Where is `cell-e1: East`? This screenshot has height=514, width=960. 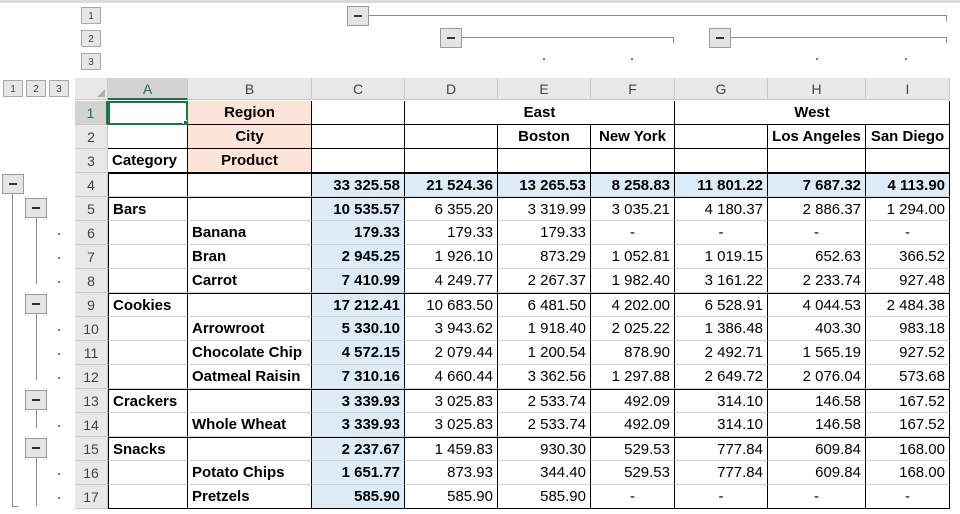 cell-e1: East is located at coordinates (540, 113).